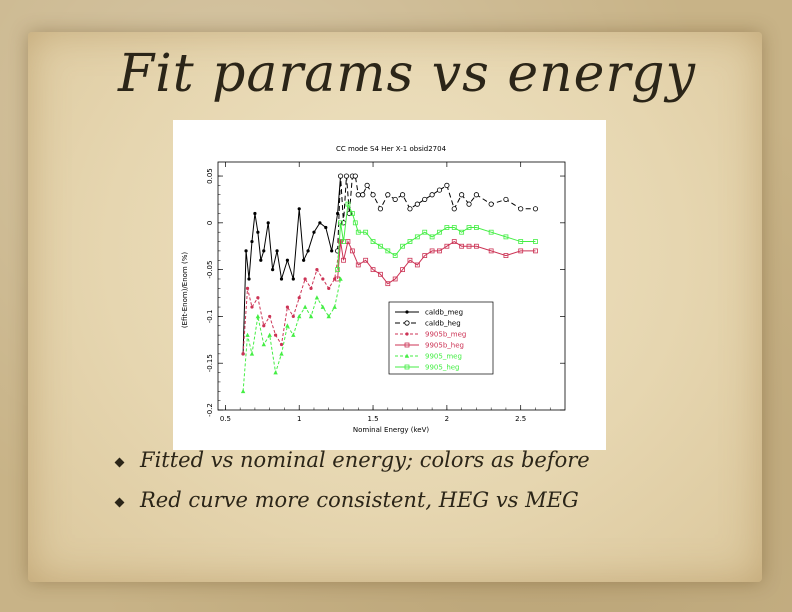 The image size is (792, 612). I want to click on series-caldb_meg, so click(292, 265).